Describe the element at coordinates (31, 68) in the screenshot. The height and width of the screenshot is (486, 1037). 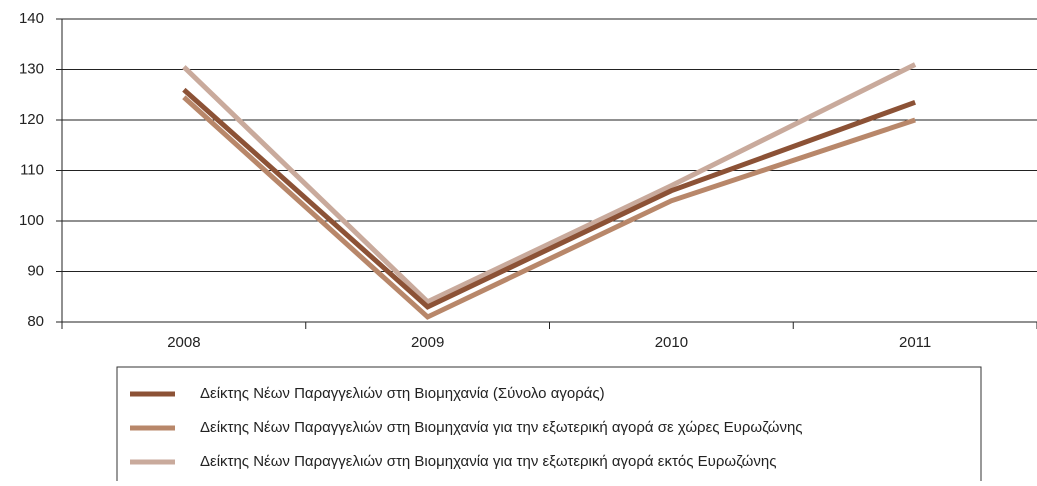
I see `y-tick-label: 130` at that location.